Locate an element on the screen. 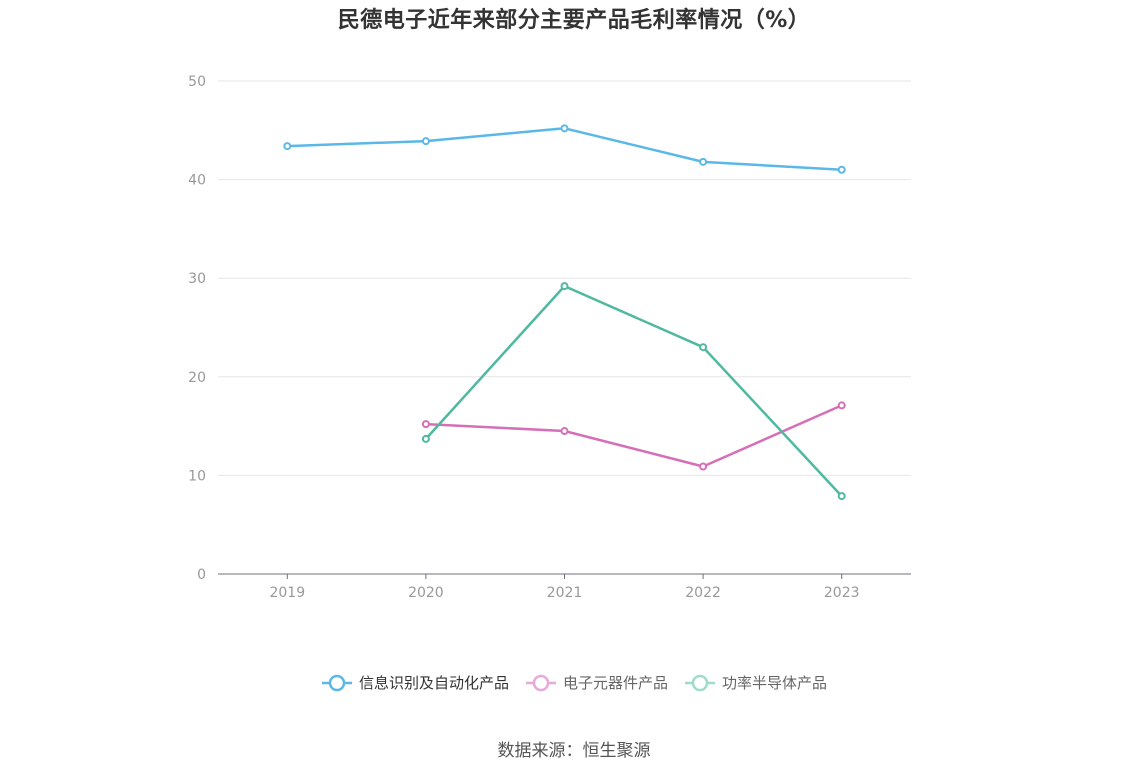  legend-label: 功率半导体产品 is located at coordinates (775, 683).